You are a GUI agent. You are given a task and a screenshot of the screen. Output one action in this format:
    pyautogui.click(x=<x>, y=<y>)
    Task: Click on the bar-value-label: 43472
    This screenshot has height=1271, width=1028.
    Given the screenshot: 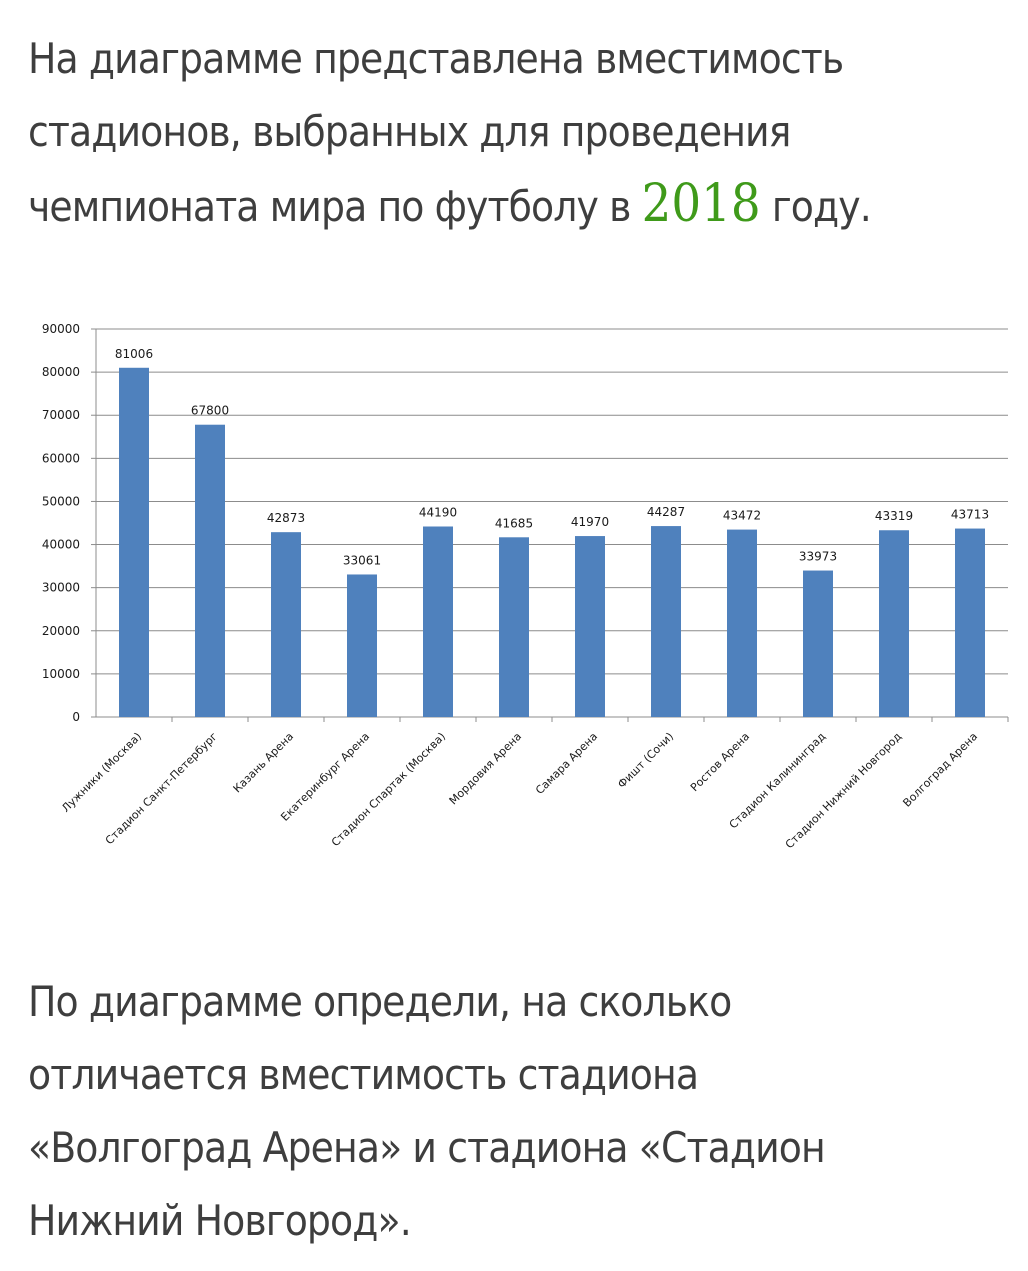 What is the action you would take?
    pyautogui.click(x=742, y=516)
    